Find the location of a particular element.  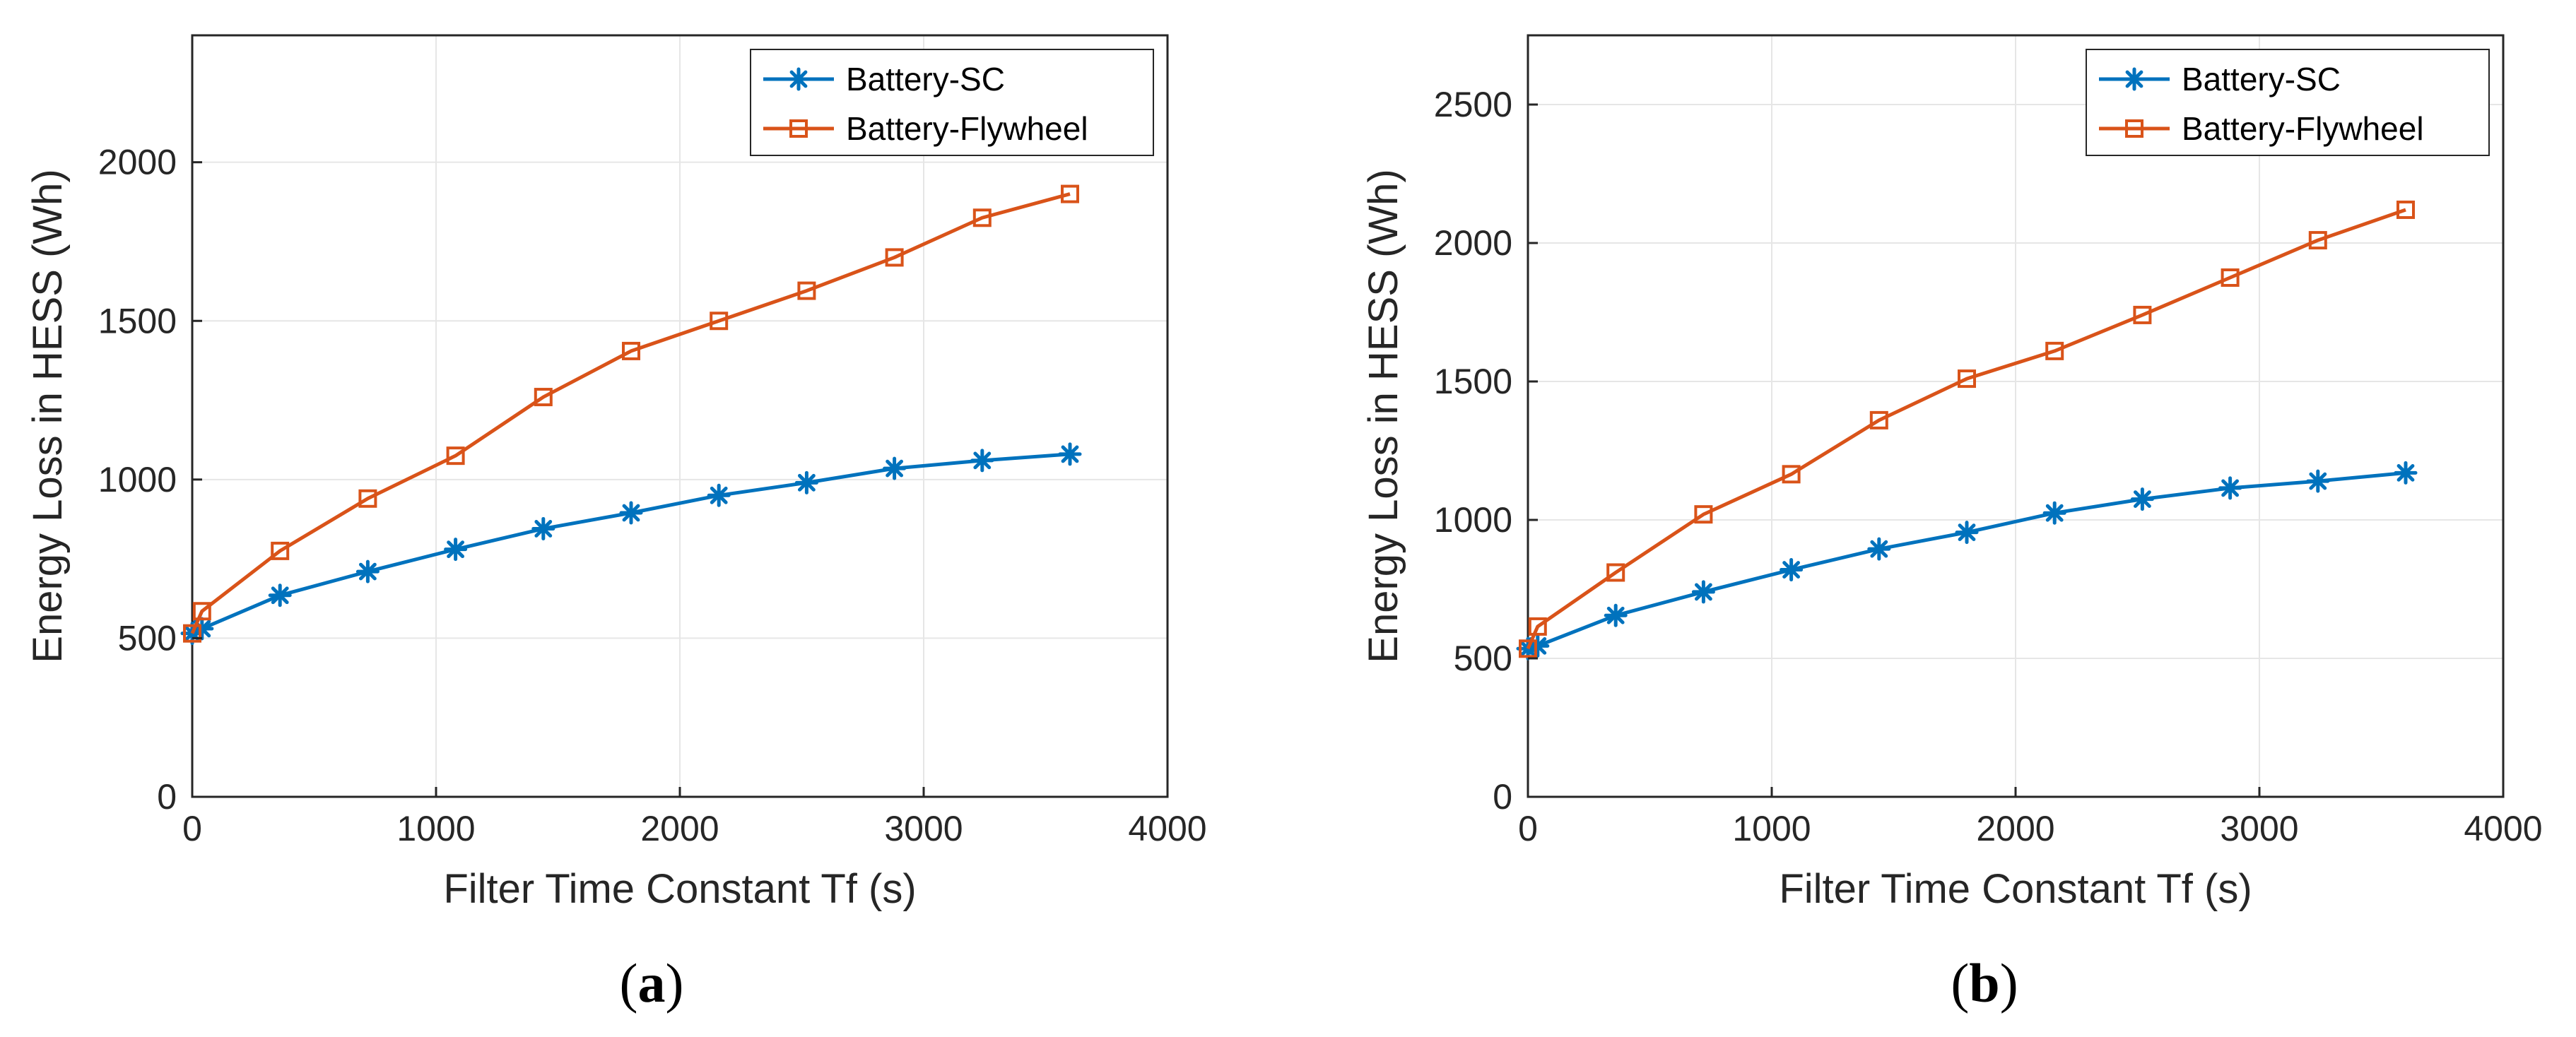

y-tick-label: 1000 is located at coordinates (1473, 520).